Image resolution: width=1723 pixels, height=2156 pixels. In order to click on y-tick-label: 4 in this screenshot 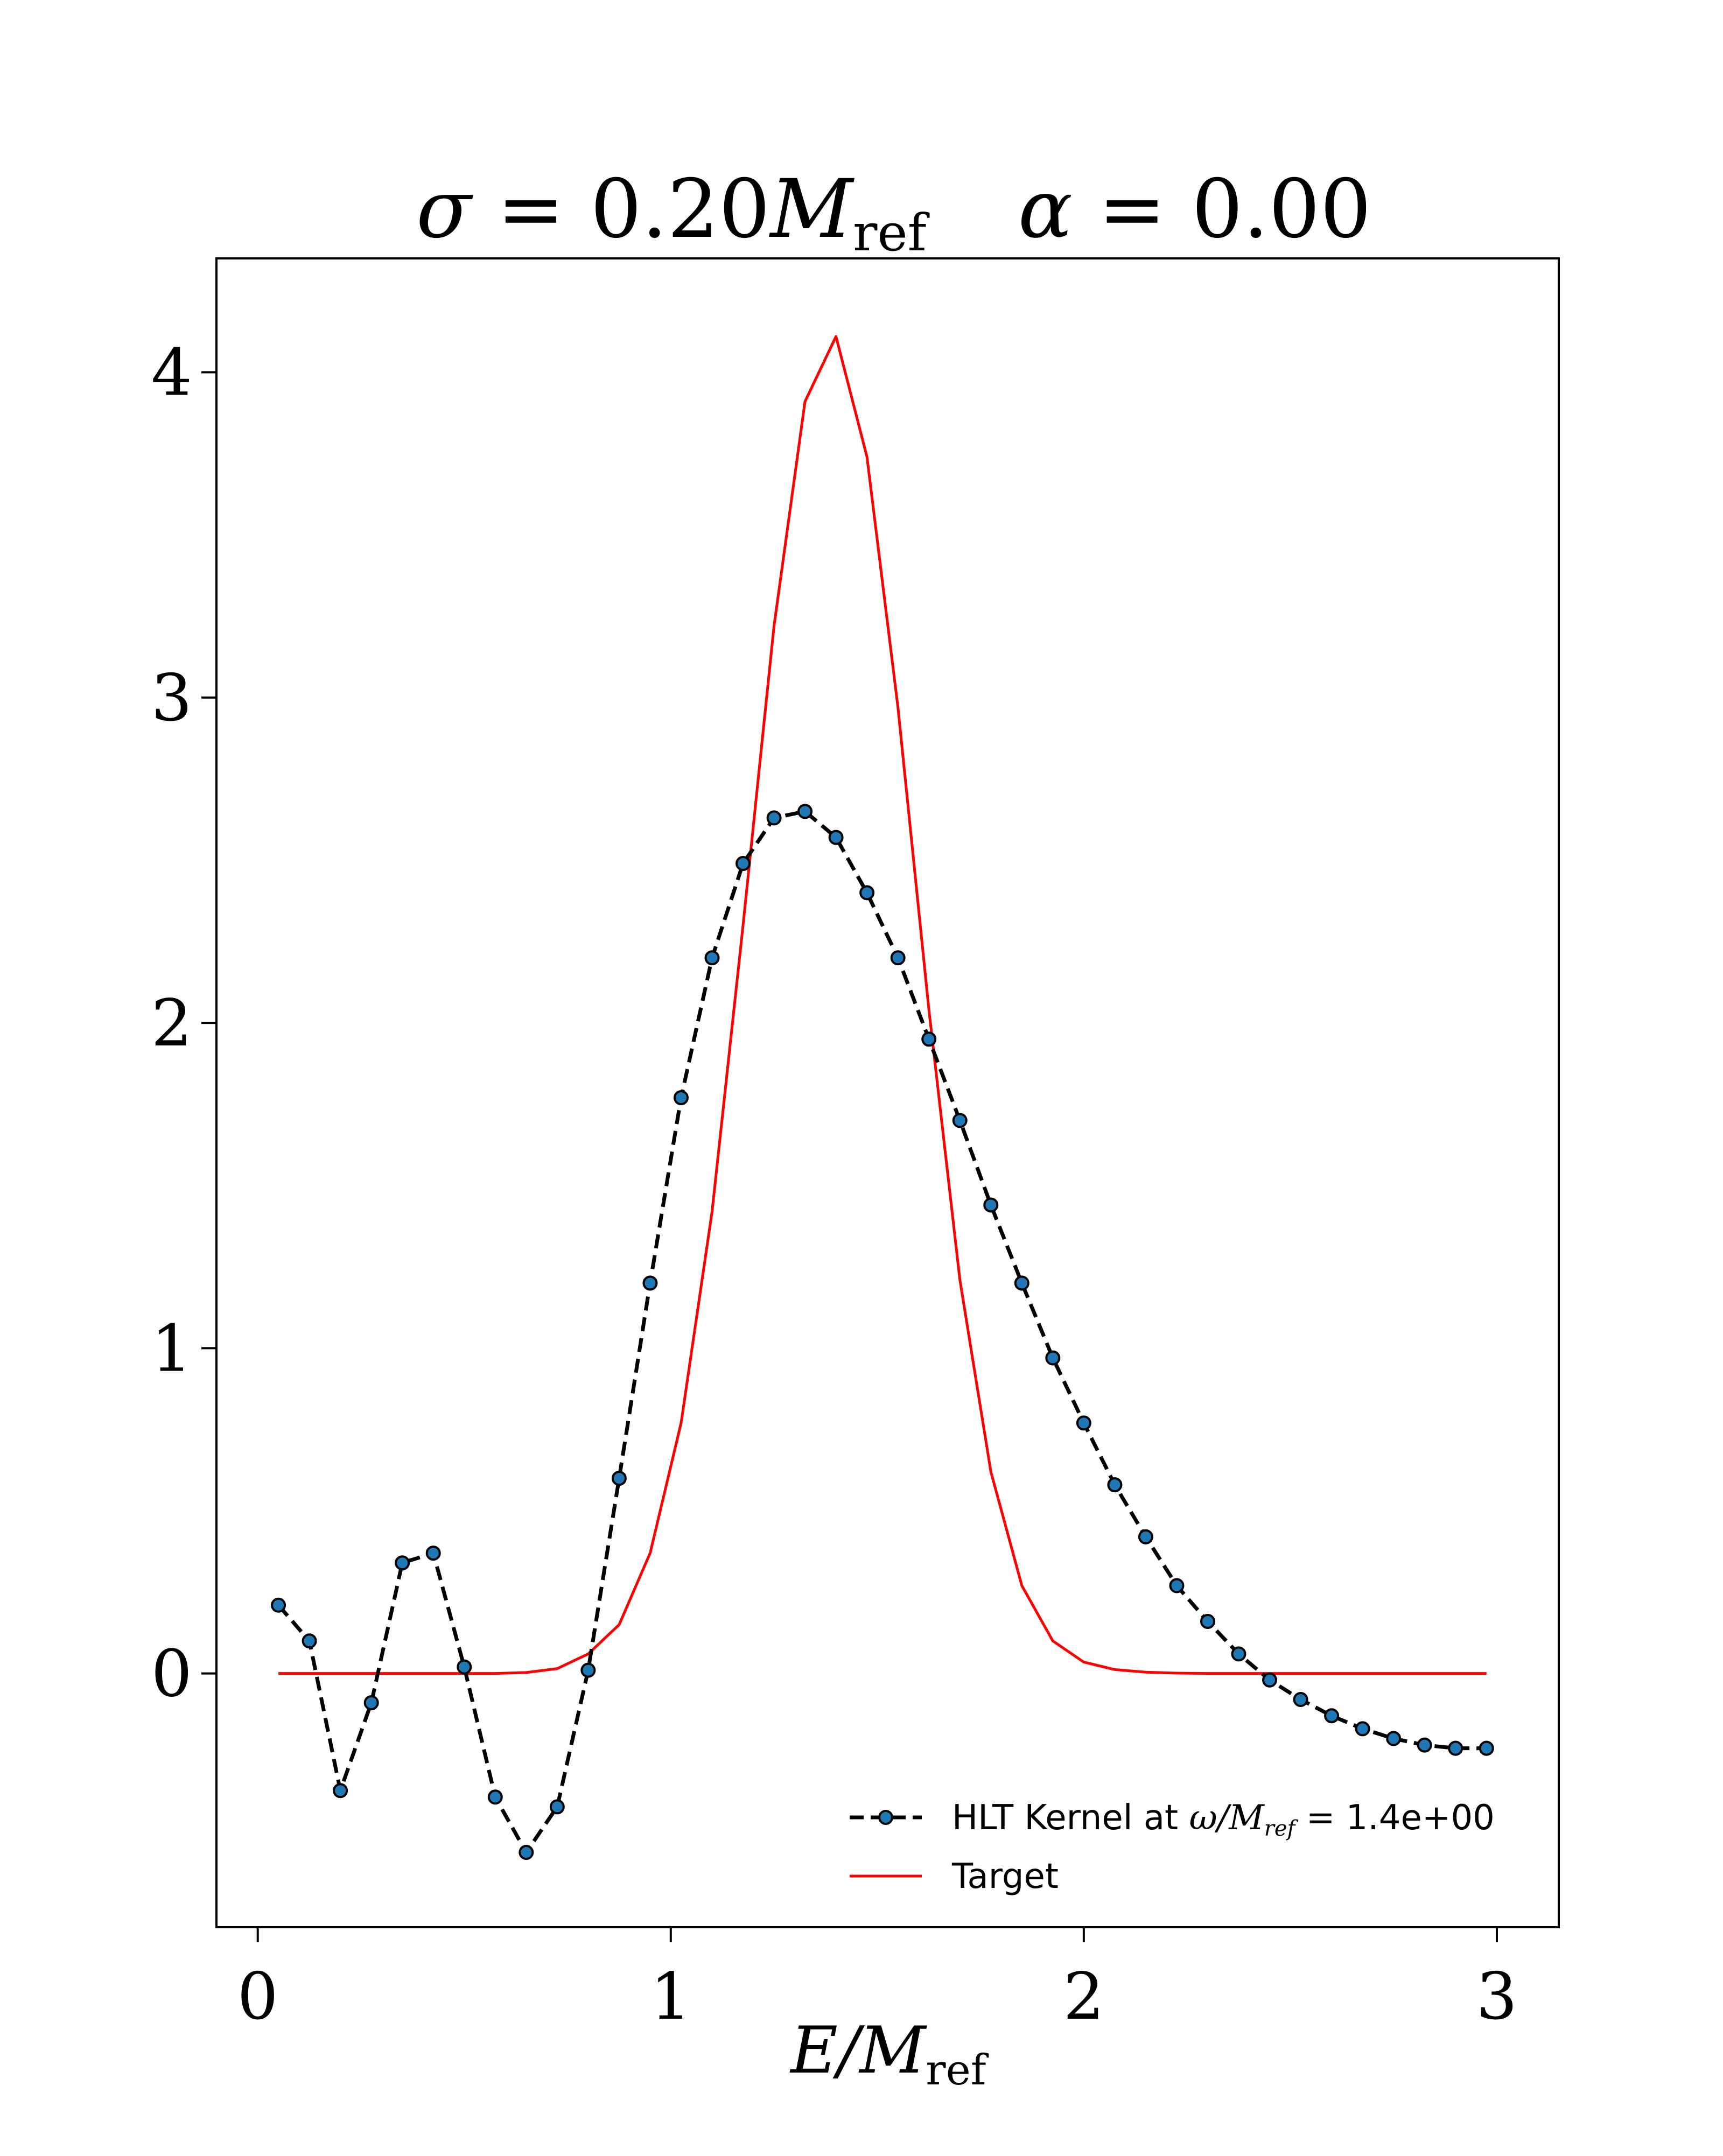, I will do `click(171, 373)`.